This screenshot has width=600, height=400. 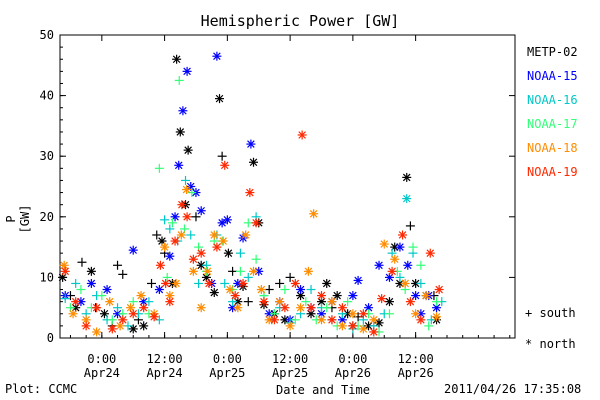 I want to click on marker-label-north: north, so click(x=557, y=344).